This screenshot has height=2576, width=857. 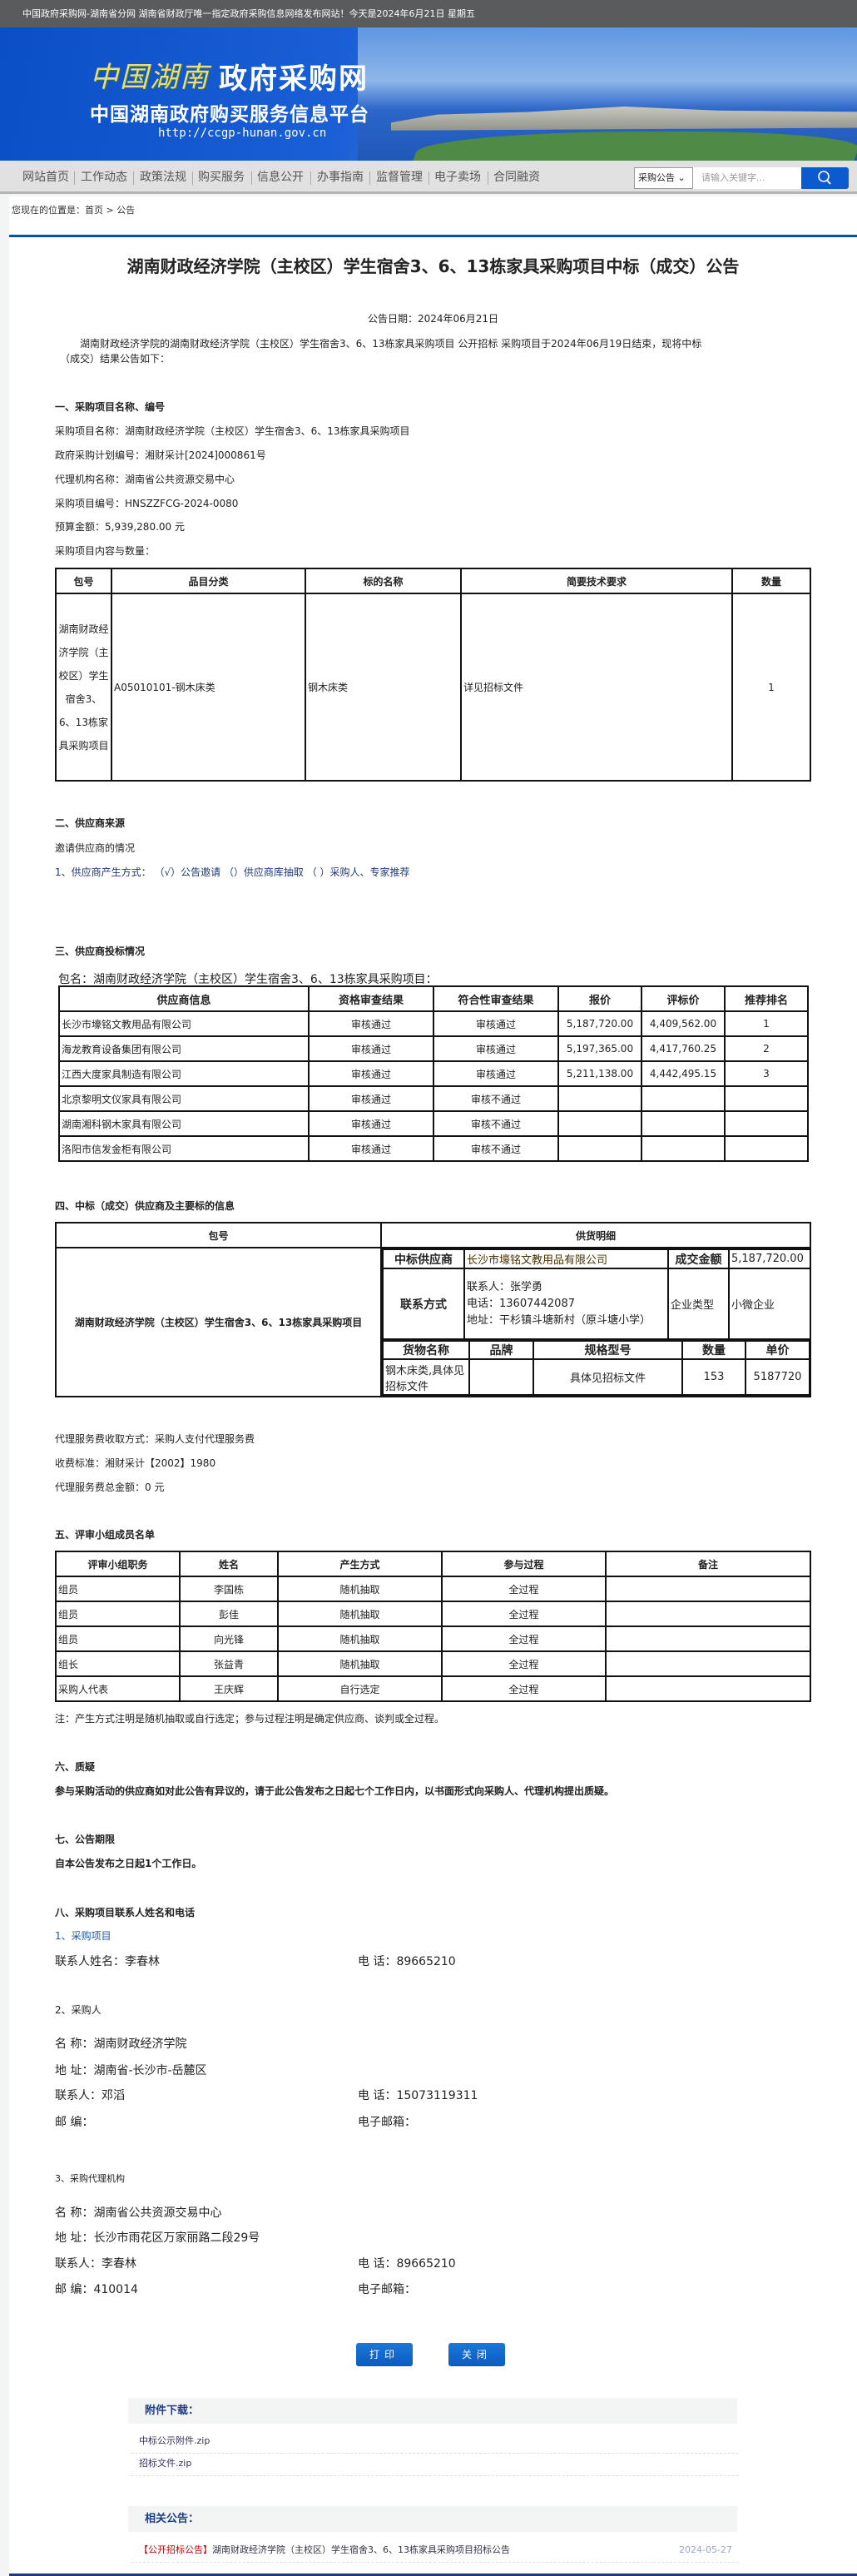 I want to click on breadcrumb-home: 首页, so click(x=94, y=210).